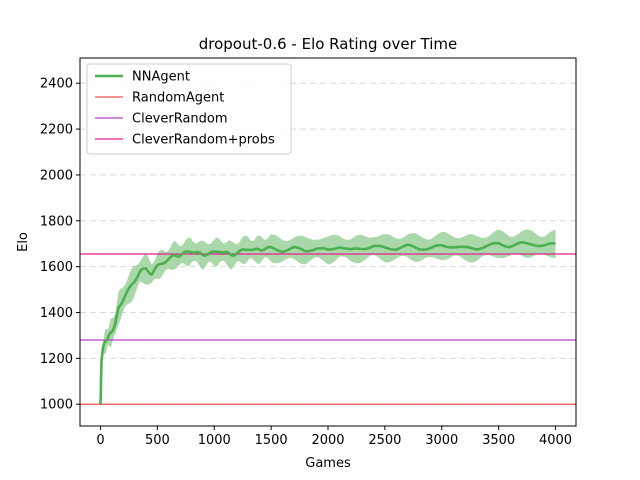  Describe the element at coordinates (271, 440) in the screenshot. I see `x-tick-label: 1500` at that location.